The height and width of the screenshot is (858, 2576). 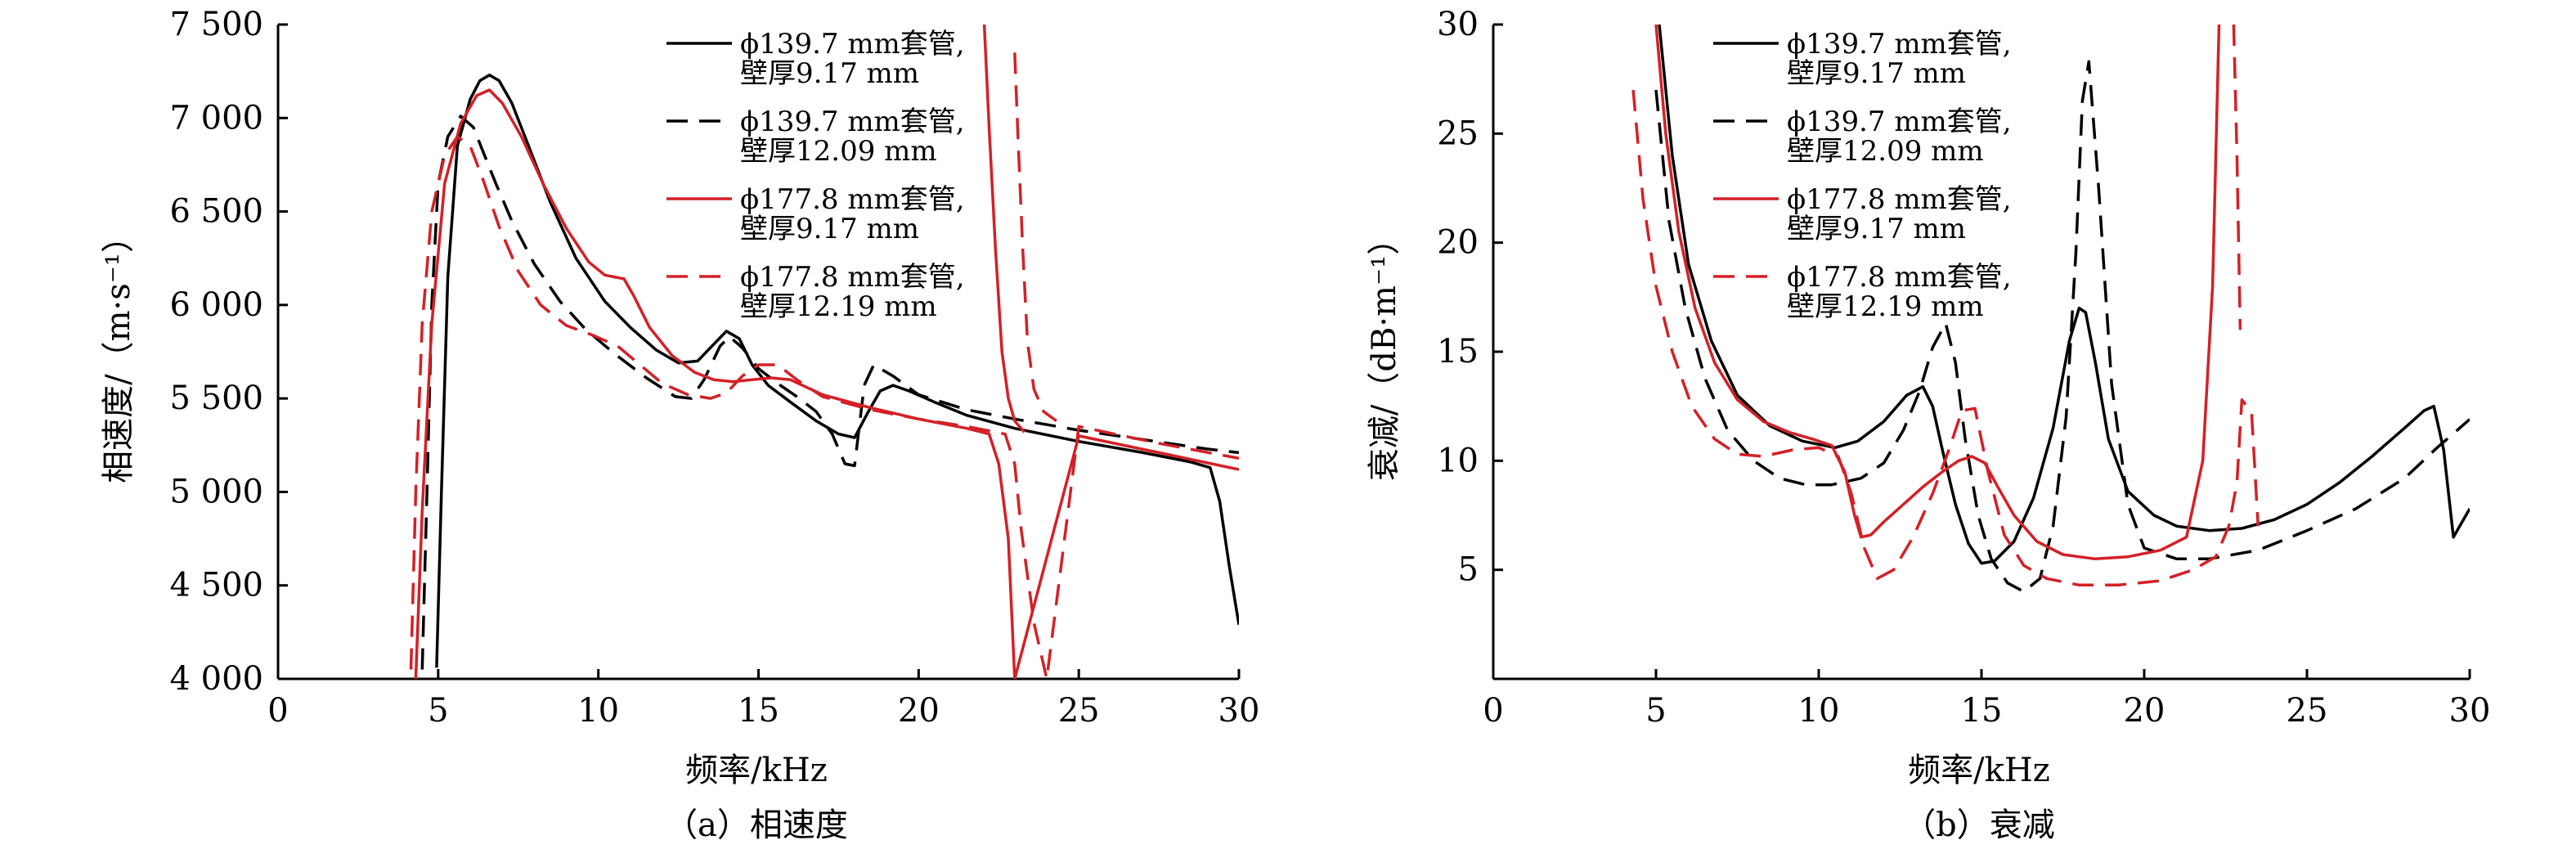 What do you see at coordinates (216, 24) in the screenshot?
I see `y-tick-label: 7 500` at bounding box center [216, 24].